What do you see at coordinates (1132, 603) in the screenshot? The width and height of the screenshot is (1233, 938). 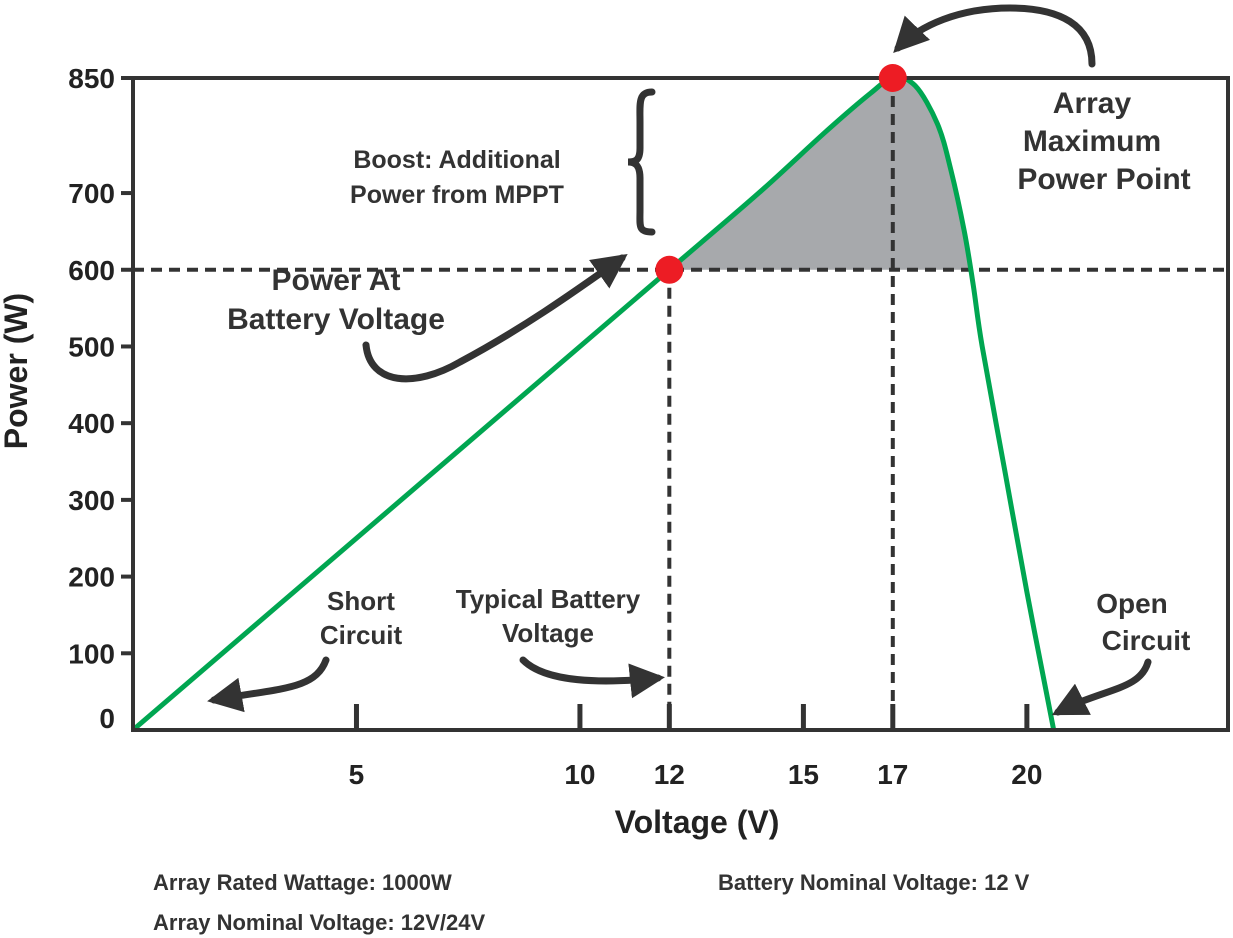 I see `open-circuit-label-line1: Open` at bounding box center [1132, 603].